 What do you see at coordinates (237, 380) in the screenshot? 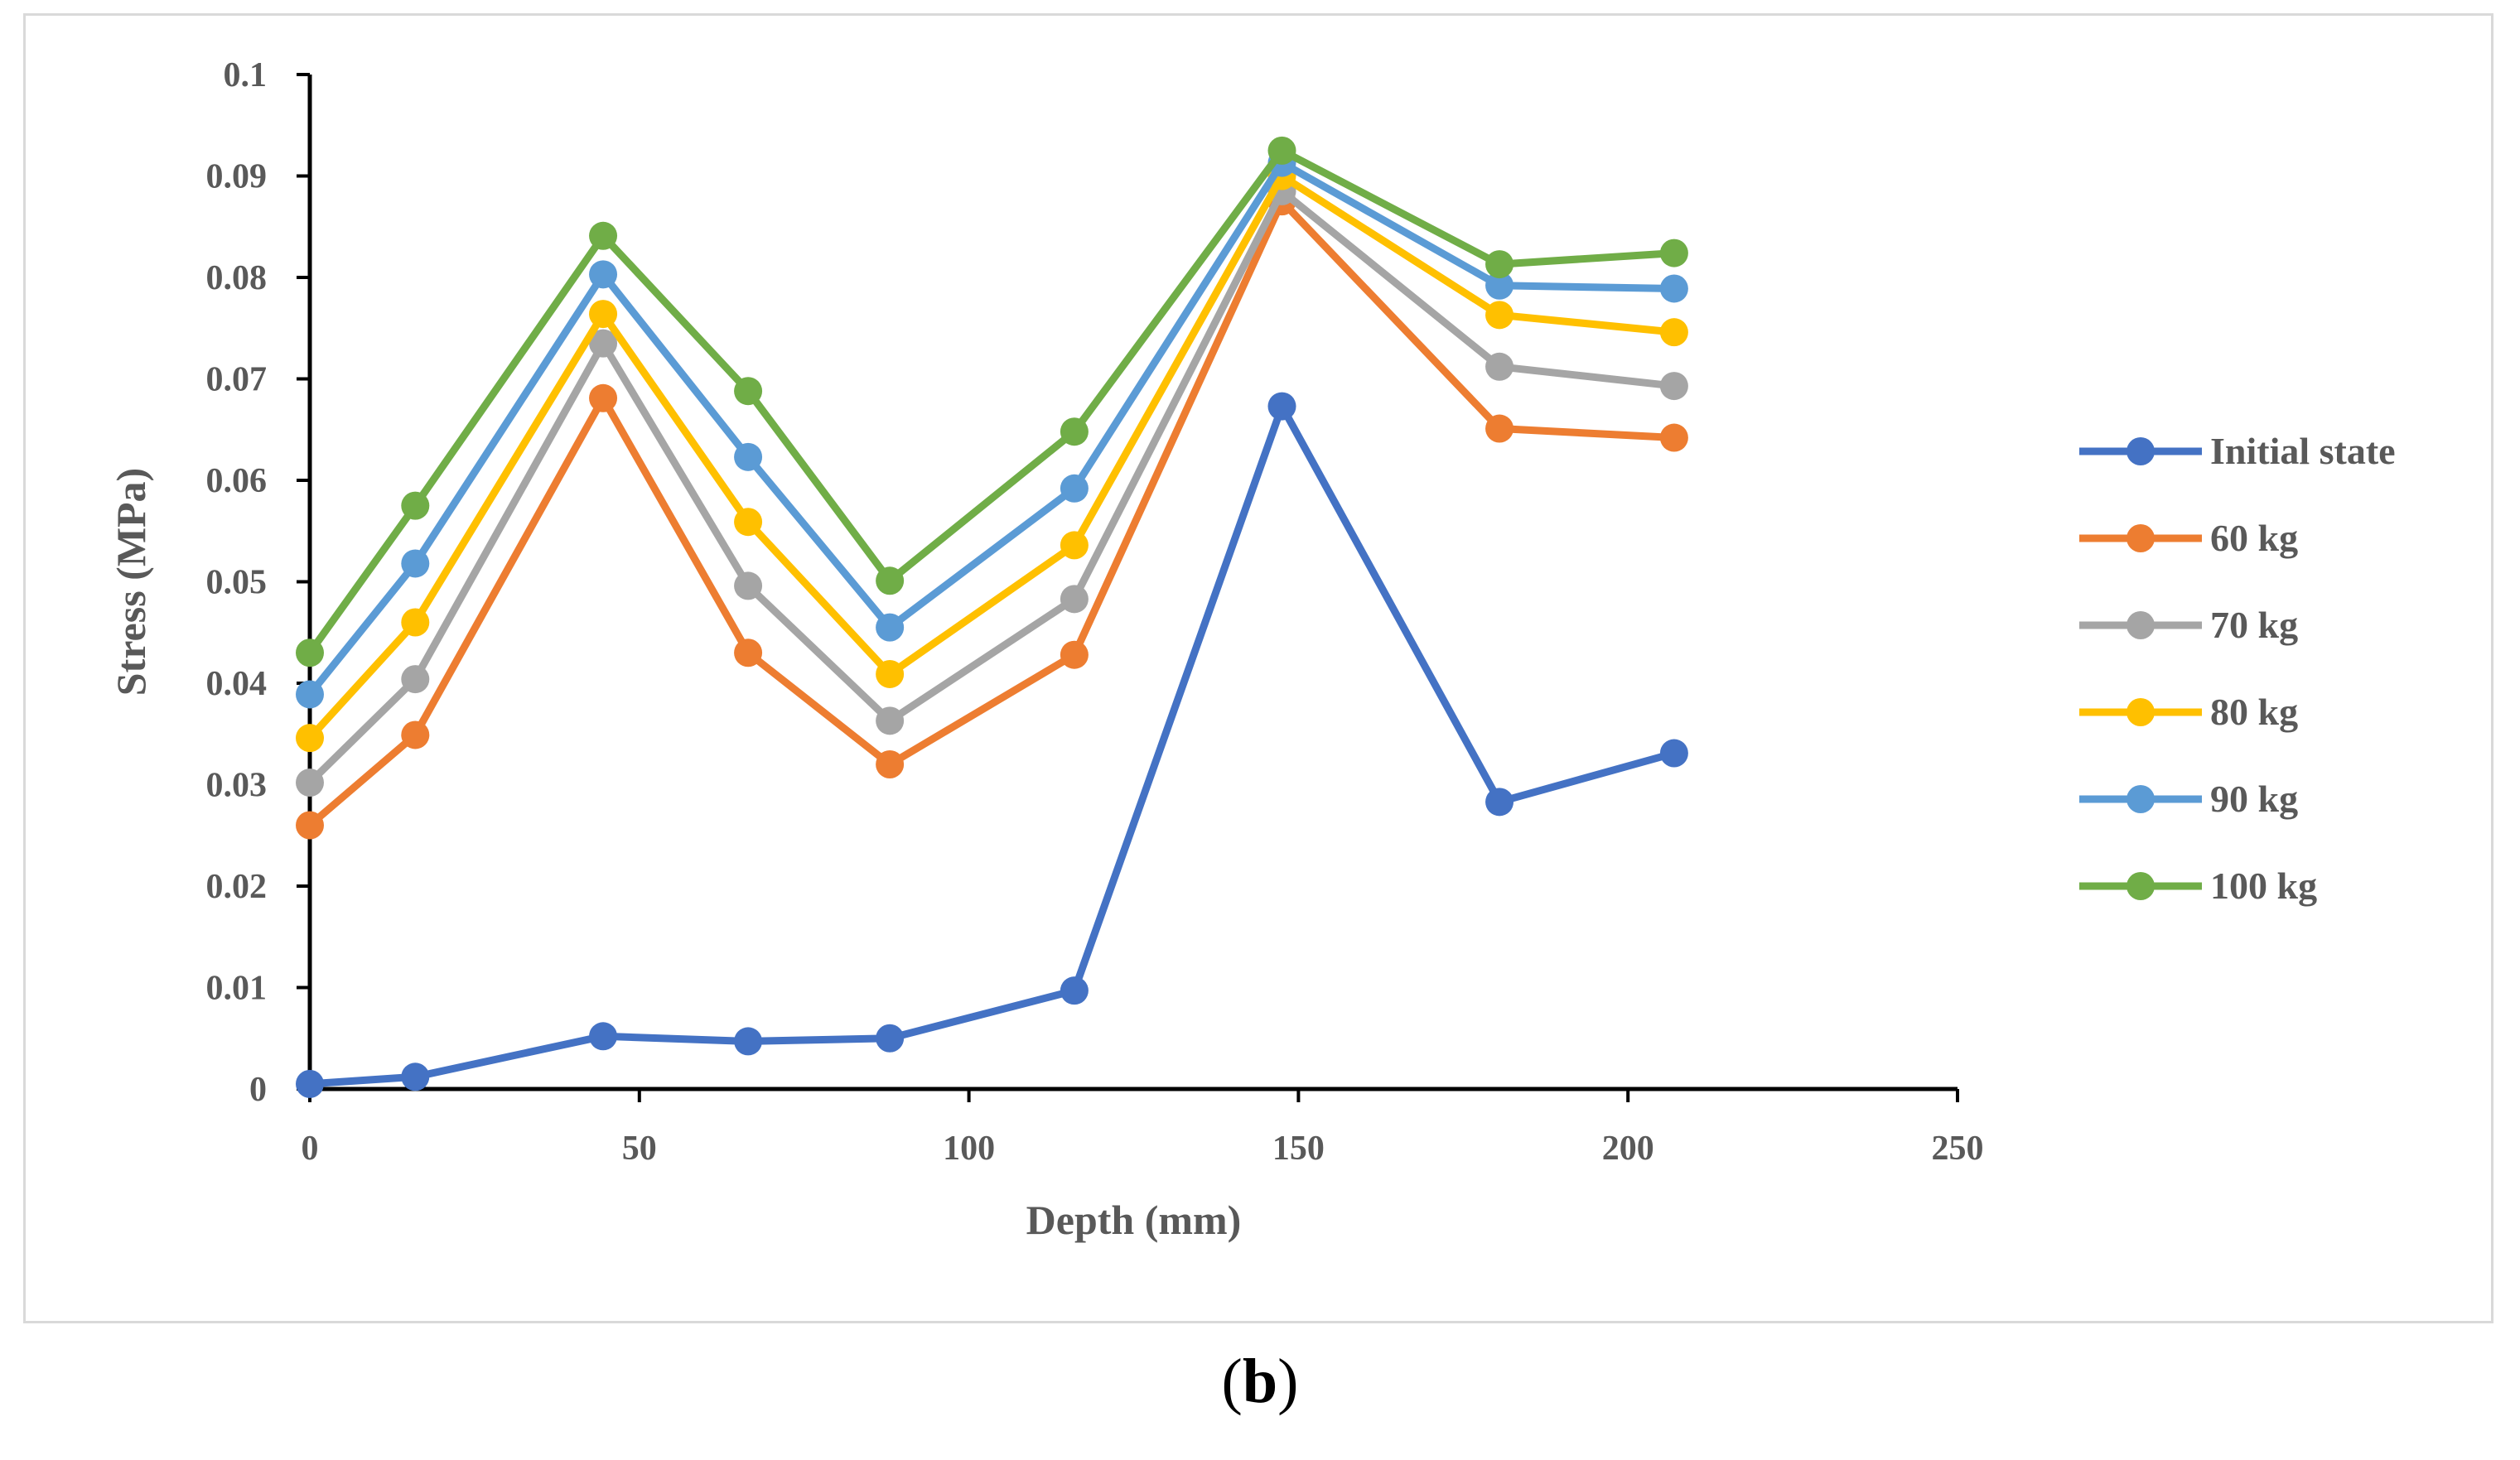
I see `y-tick-label: 0.07` at bounding box center [237, 380].